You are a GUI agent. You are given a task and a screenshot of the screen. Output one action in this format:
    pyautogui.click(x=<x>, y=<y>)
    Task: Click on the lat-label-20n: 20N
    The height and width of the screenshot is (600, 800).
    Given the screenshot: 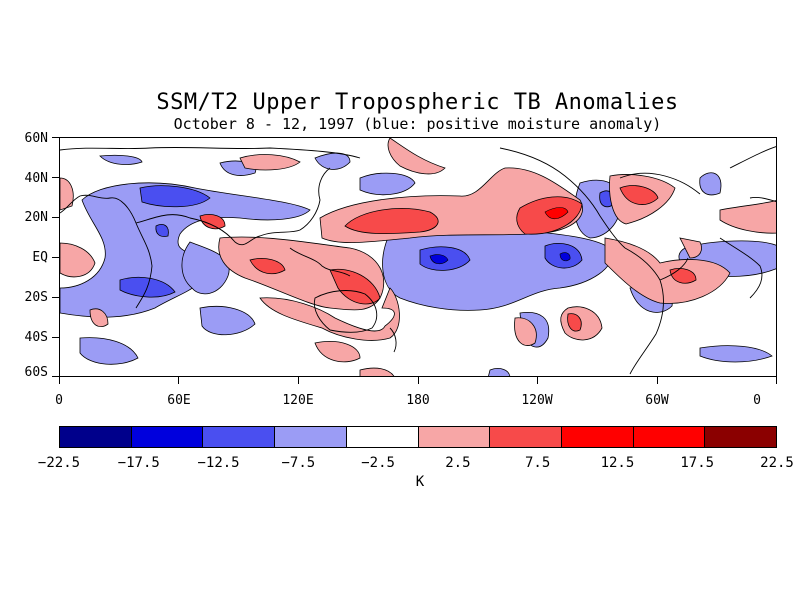 What is the action you would take?
    pyautogui.click(x=36, y=217)
    